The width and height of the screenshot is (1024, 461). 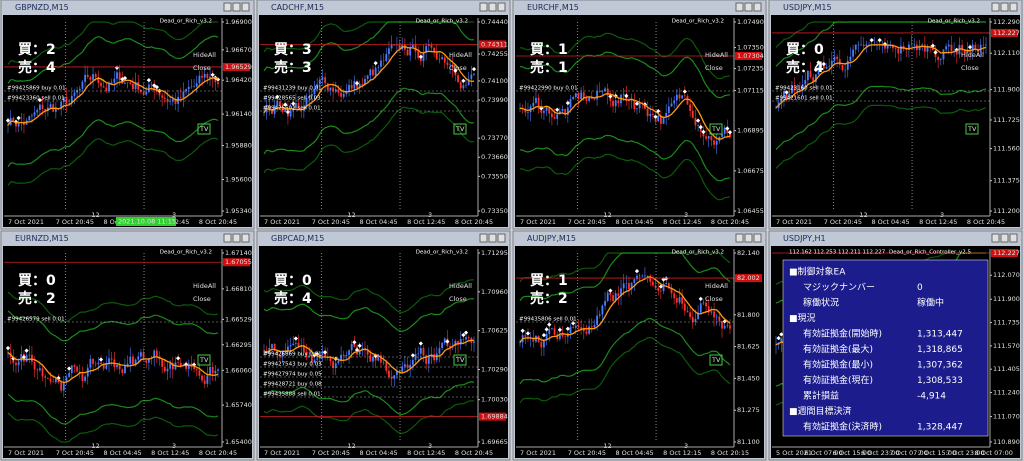 I want to click on y-tick-label: 1.06895, so click(x=750, y=131).